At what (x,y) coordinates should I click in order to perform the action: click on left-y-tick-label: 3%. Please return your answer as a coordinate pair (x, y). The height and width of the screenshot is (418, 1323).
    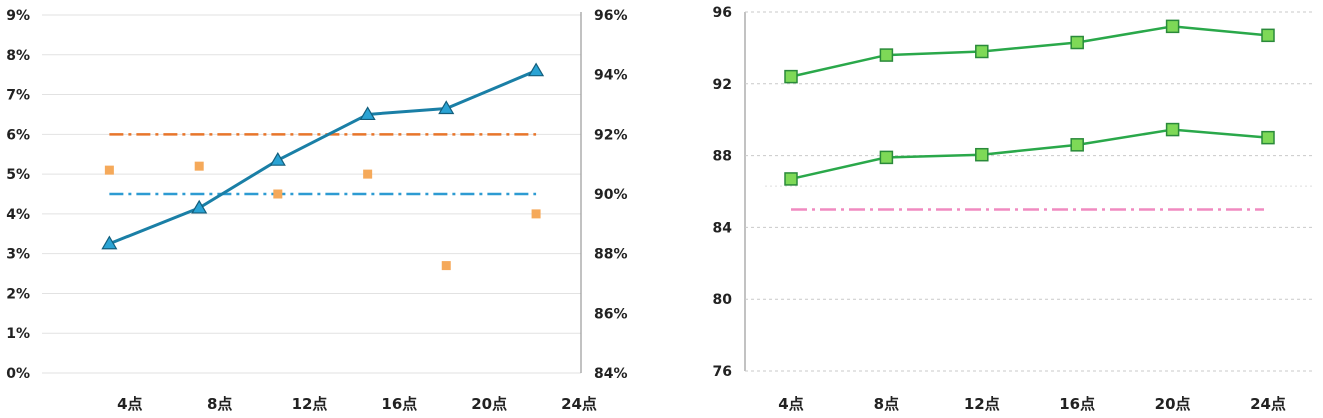
    Looking at the image, I should click on (18, 255).